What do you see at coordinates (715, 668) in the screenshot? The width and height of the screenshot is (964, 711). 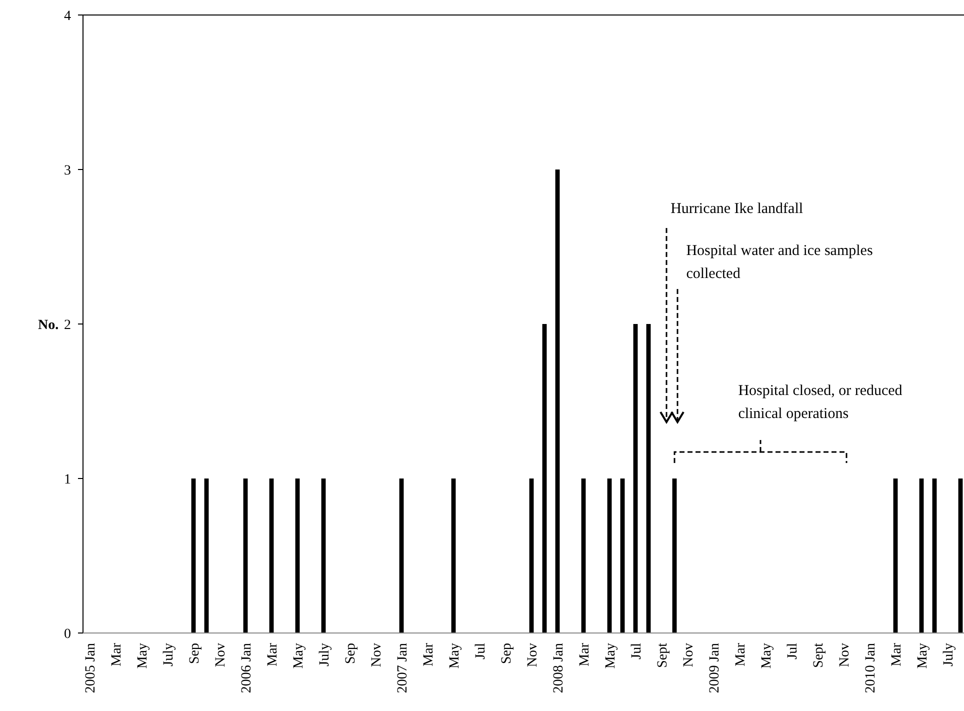 I see `x-tick-label: 2009 Jan` at bounding box center [715, 668].